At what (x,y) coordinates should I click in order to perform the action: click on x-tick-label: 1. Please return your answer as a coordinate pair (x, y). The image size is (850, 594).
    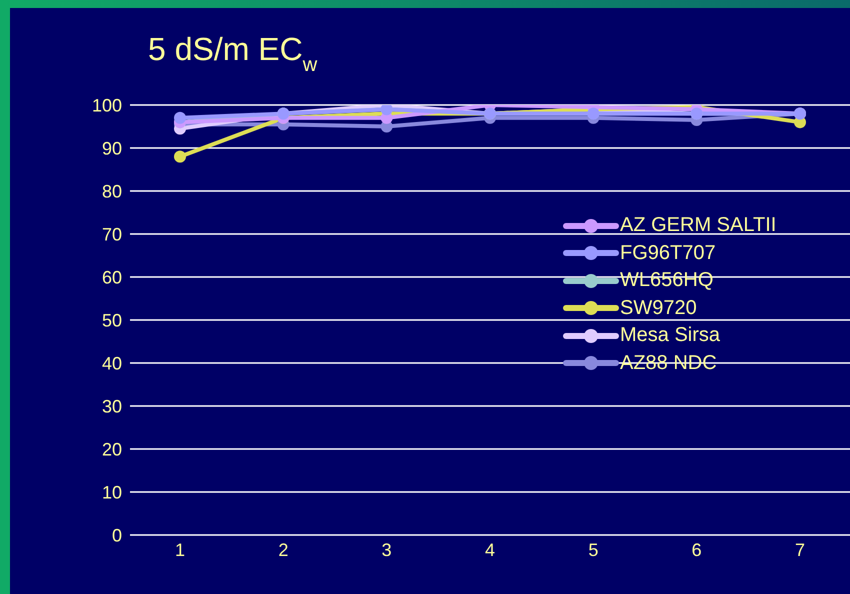
    Looking at the image, I should click on (180, 550).